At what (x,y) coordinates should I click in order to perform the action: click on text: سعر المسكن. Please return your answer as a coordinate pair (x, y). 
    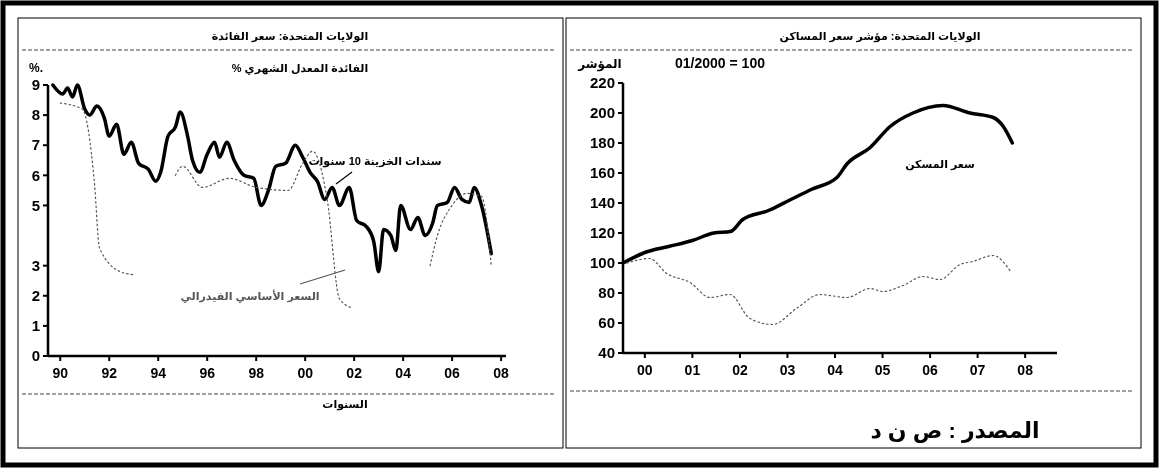
    Looking at the image, I should click on (940, 164).